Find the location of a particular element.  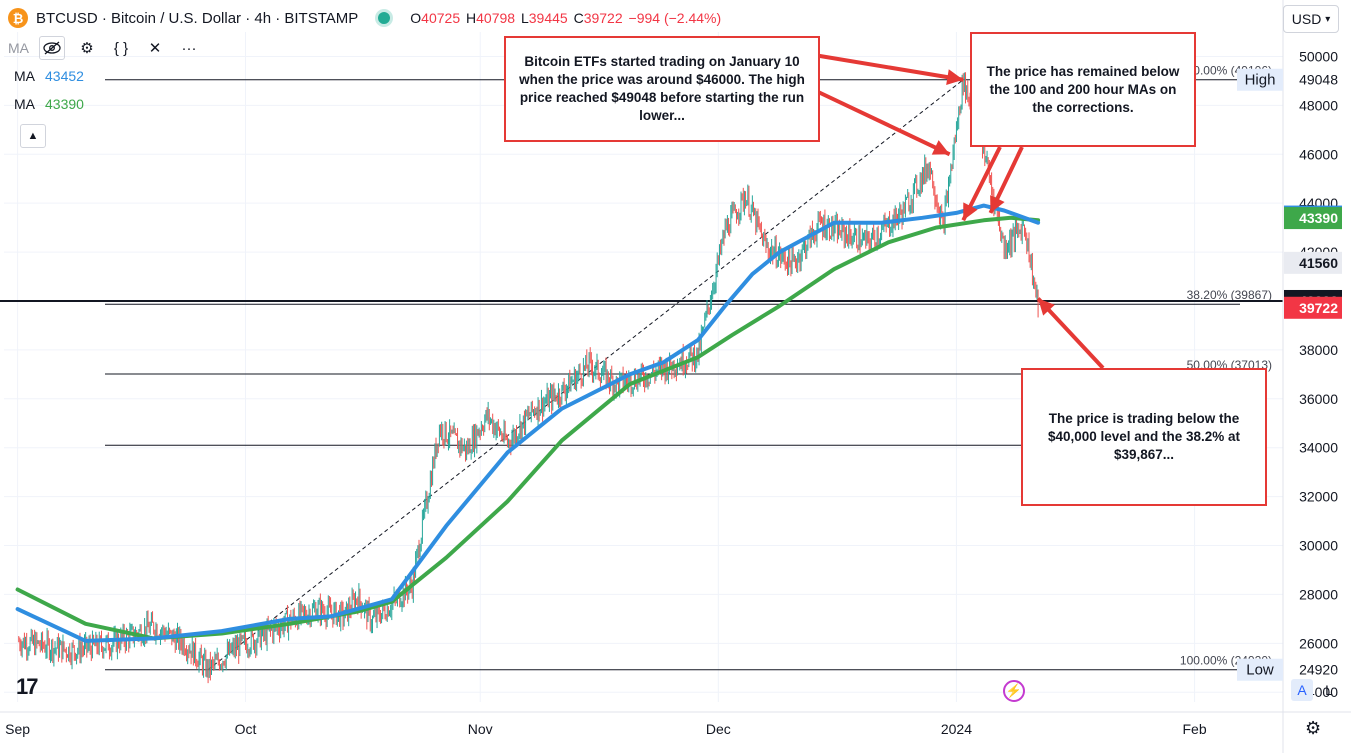

y-tick-label: 32000 is located at coordinates (1318, 497).